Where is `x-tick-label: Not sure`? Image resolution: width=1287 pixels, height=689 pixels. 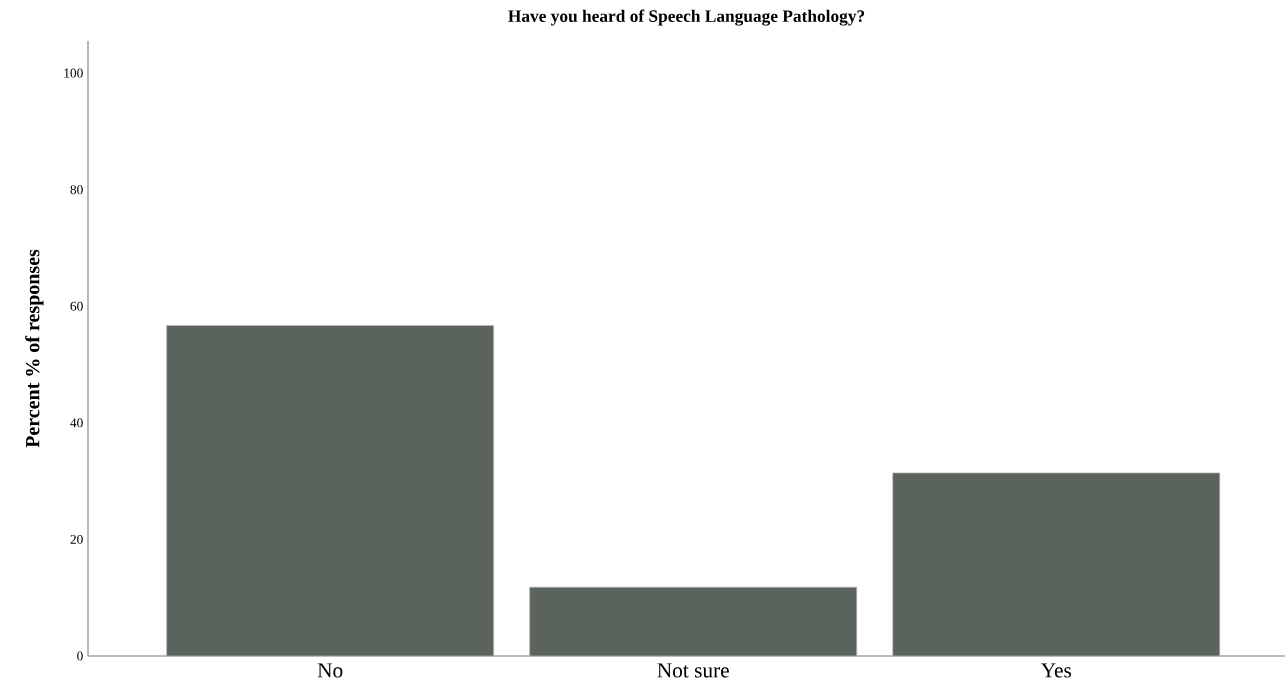
x-tick-label: Not sure is located at coordinates (693, 670).